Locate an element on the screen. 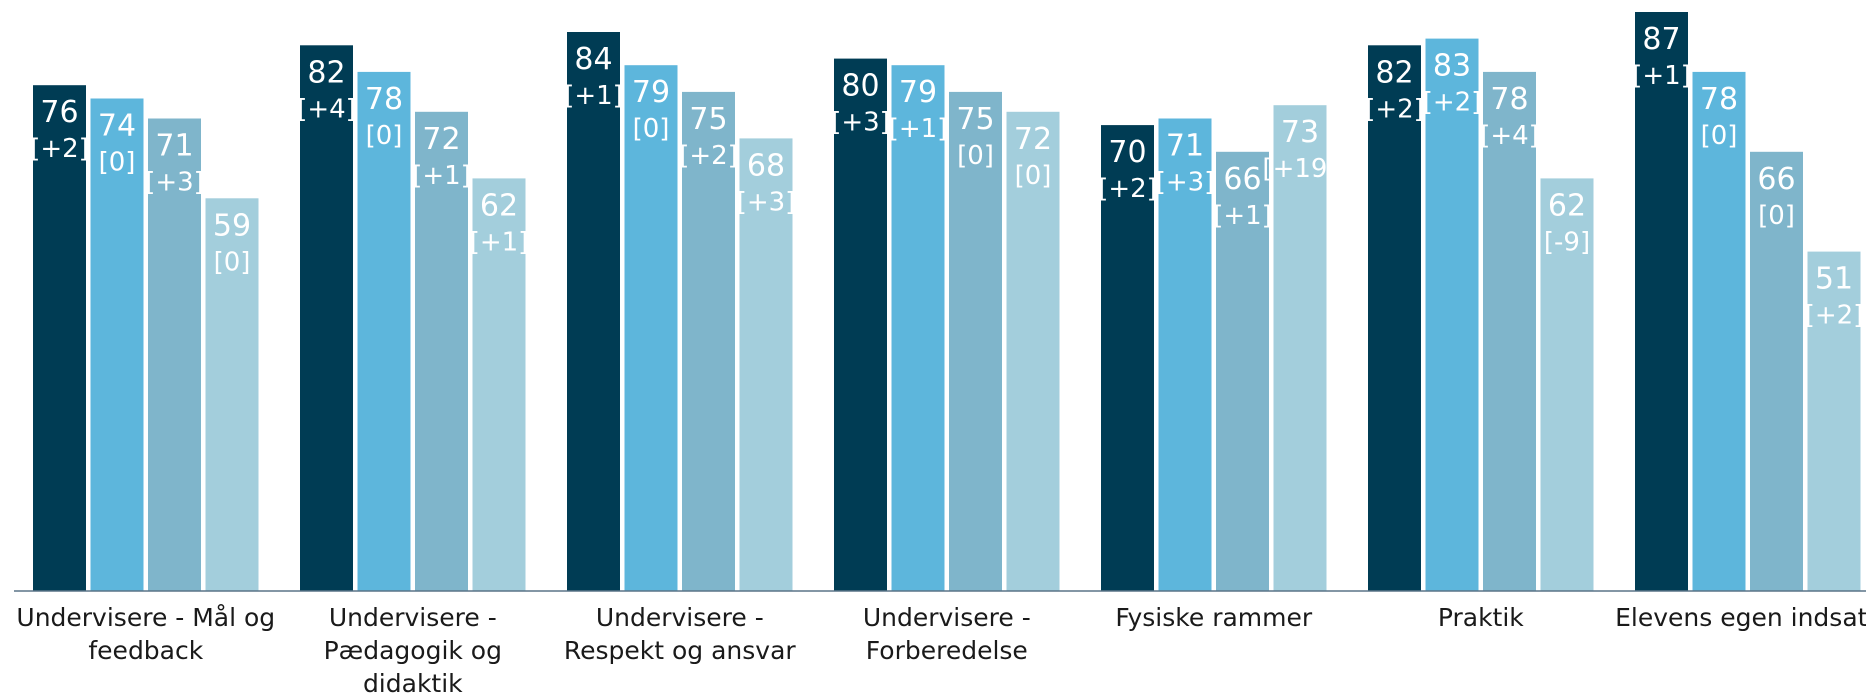 This screenshot has width=1866, height=694. change-label-series3-cat4: [0] is located at coordinates (975, 156).